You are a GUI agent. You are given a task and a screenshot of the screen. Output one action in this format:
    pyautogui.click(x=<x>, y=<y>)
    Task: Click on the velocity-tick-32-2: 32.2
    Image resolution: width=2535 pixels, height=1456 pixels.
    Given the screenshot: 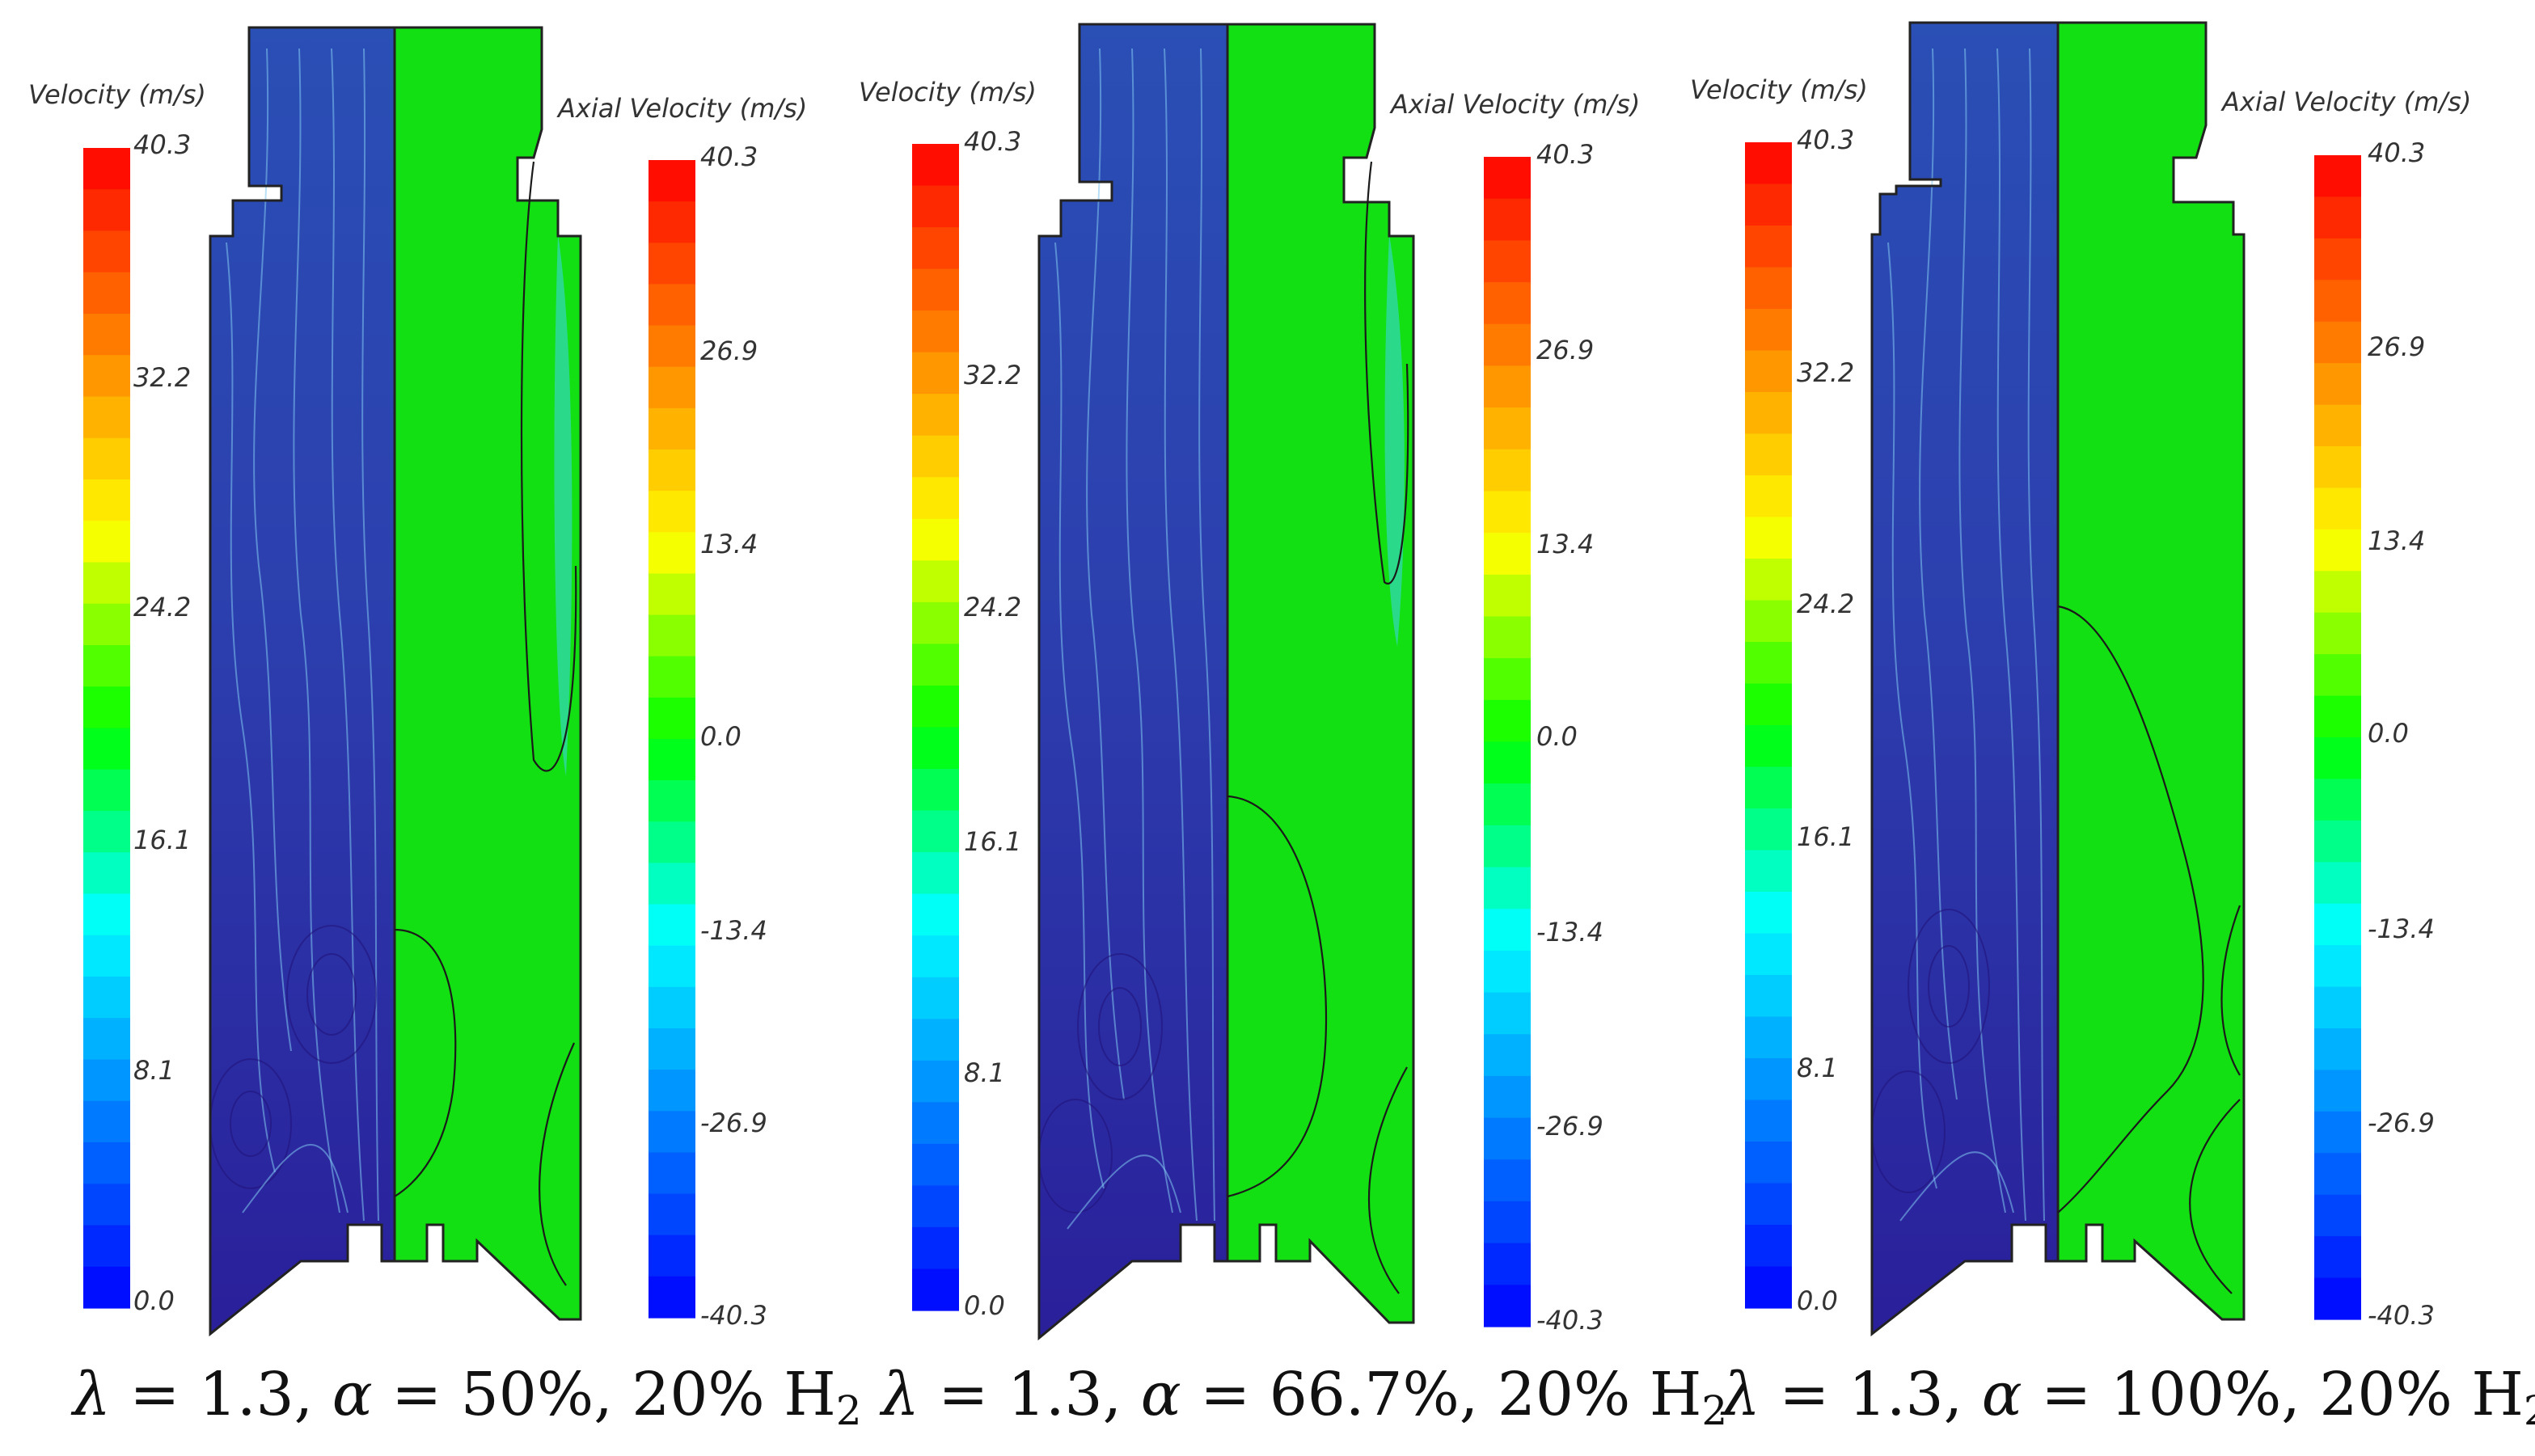 What is the action you would take?
    pyautogui.click(x=992, y=375)
    